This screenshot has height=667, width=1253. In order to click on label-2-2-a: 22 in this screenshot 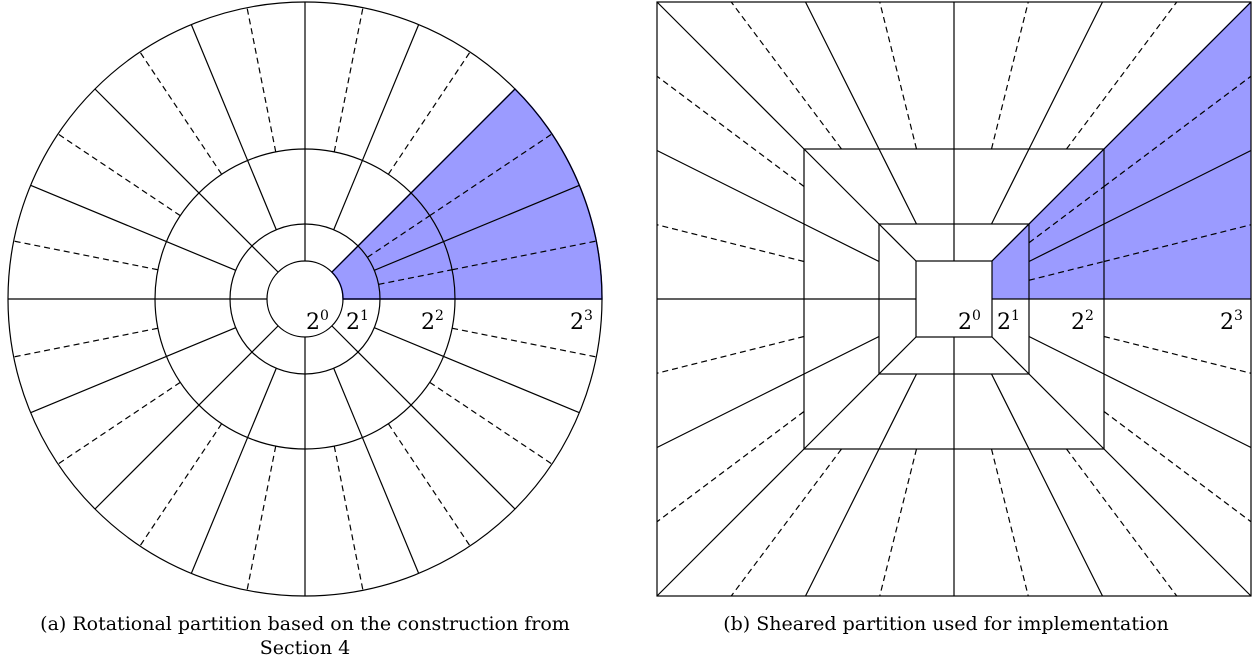, I will do `click(432, 321)`.